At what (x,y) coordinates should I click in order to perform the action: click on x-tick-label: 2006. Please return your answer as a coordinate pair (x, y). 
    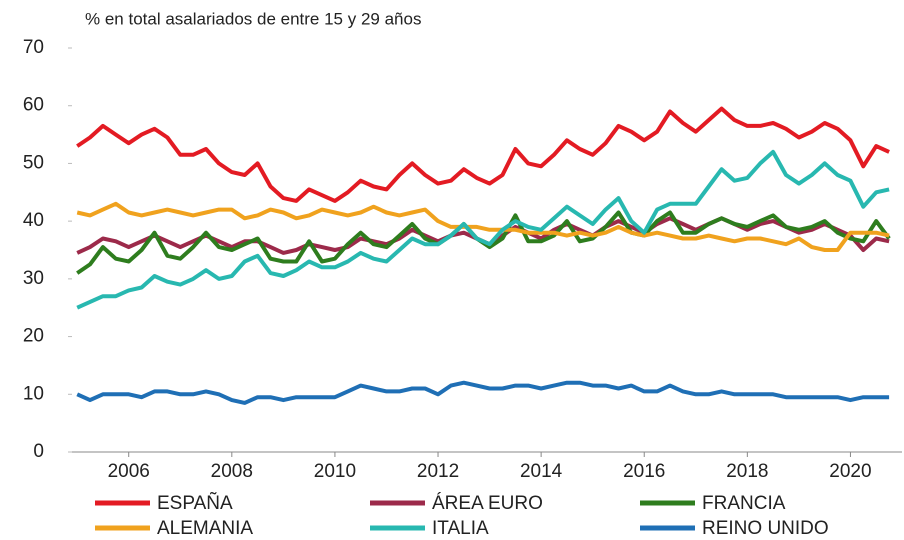
    Looking at the image, I should click on (129, 471).